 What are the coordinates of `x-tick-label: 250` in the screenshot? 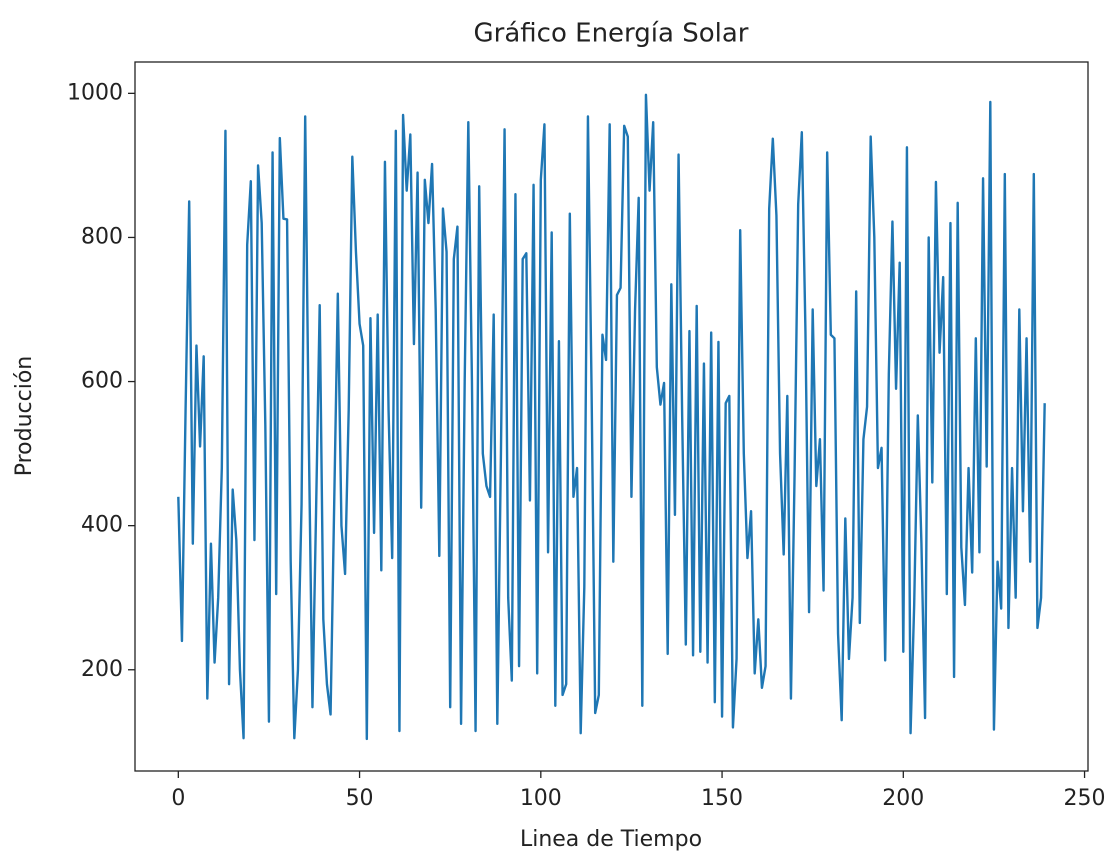 It's located at (1085, 798).